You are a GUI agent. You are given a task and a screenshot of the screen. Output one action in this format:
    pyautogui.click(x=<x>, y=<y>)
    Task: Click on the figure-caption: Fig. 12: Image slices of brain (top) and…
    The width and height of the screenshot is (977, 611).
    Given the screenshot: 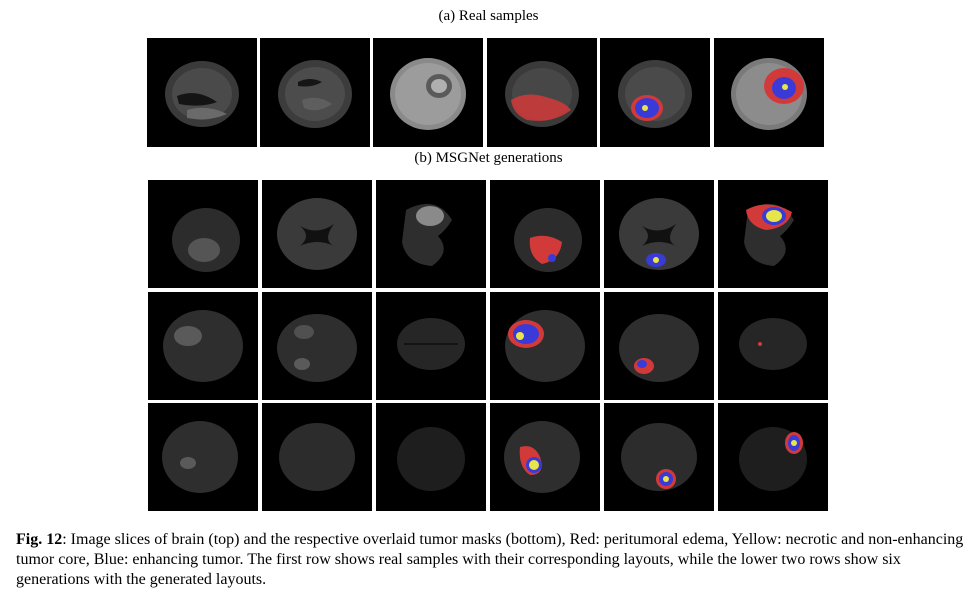 What is the action you would take?
    pyautogui.click(x=491, y=560)
    